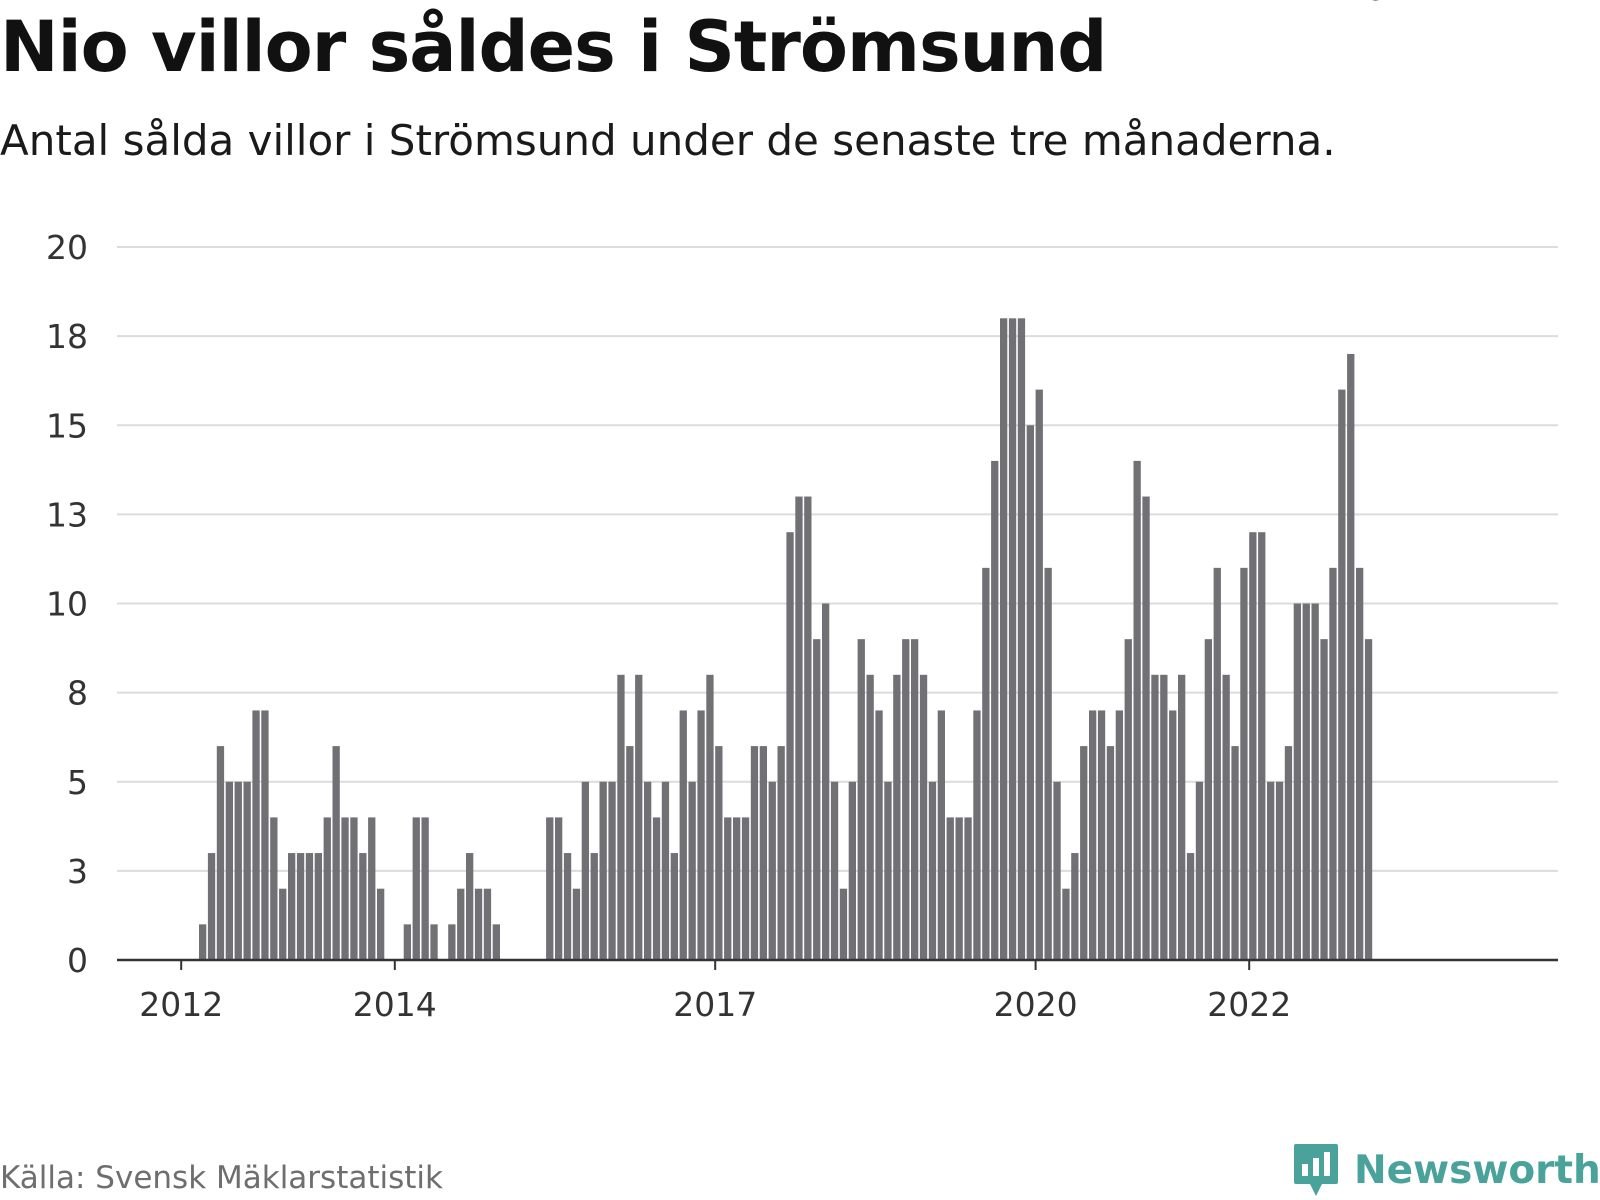 This screenshot has width=1600, height=1200. What do you see at coordinates (67, 425) in the screenshot?
I see `y-tick-label: 15` at bounding box center [67, 425].